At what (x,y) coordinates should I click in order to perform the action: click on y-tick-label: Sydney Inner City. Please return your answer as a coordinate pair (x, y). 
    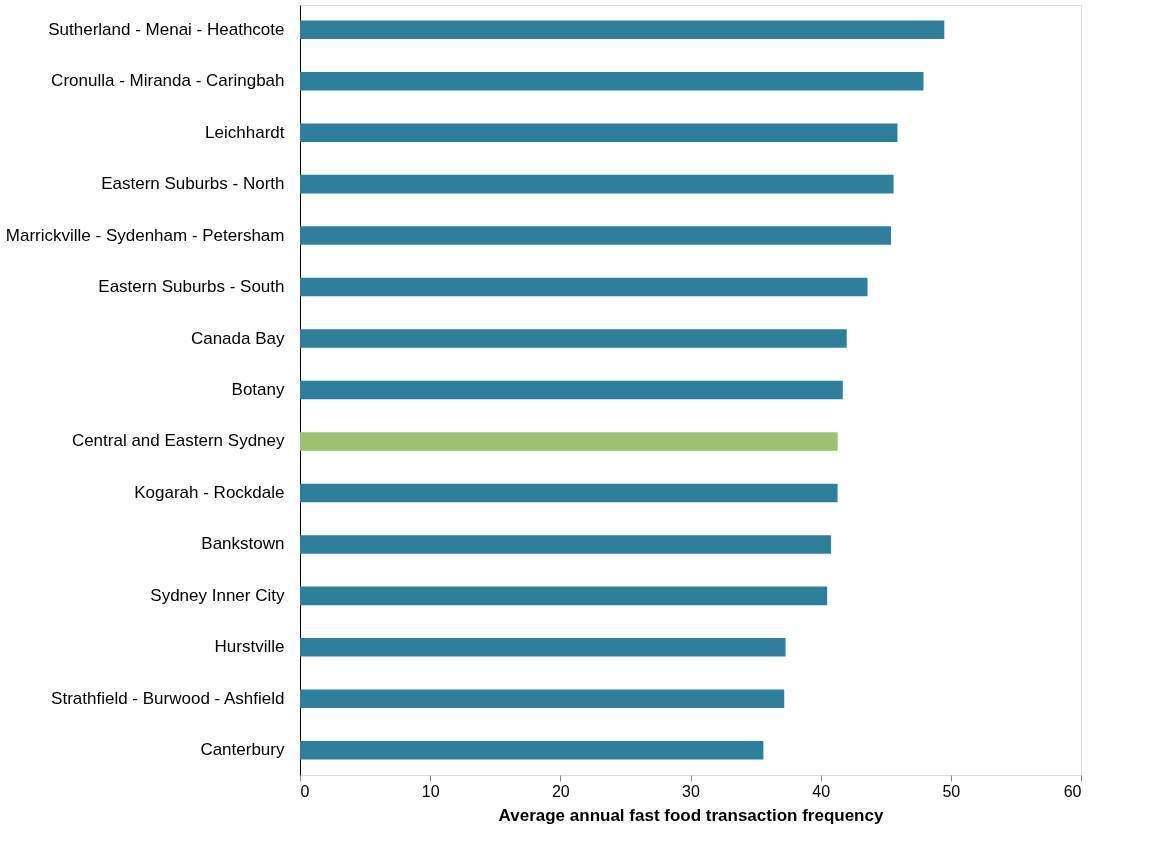
    Looking at the image, I should click on (217, 595).